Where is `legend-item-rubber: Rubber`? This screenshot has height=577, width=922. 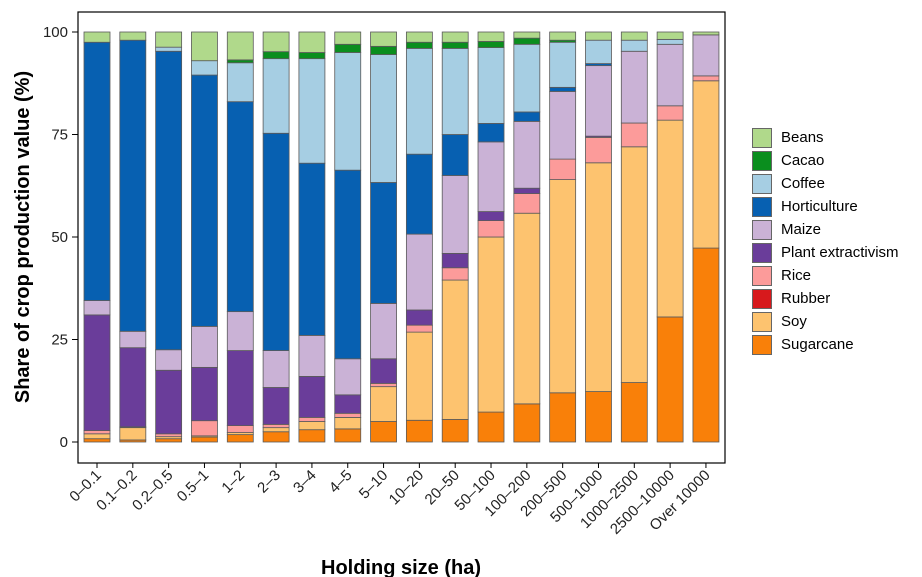
legend-item-rubber: Rubber is located at coordinates (825, 298).